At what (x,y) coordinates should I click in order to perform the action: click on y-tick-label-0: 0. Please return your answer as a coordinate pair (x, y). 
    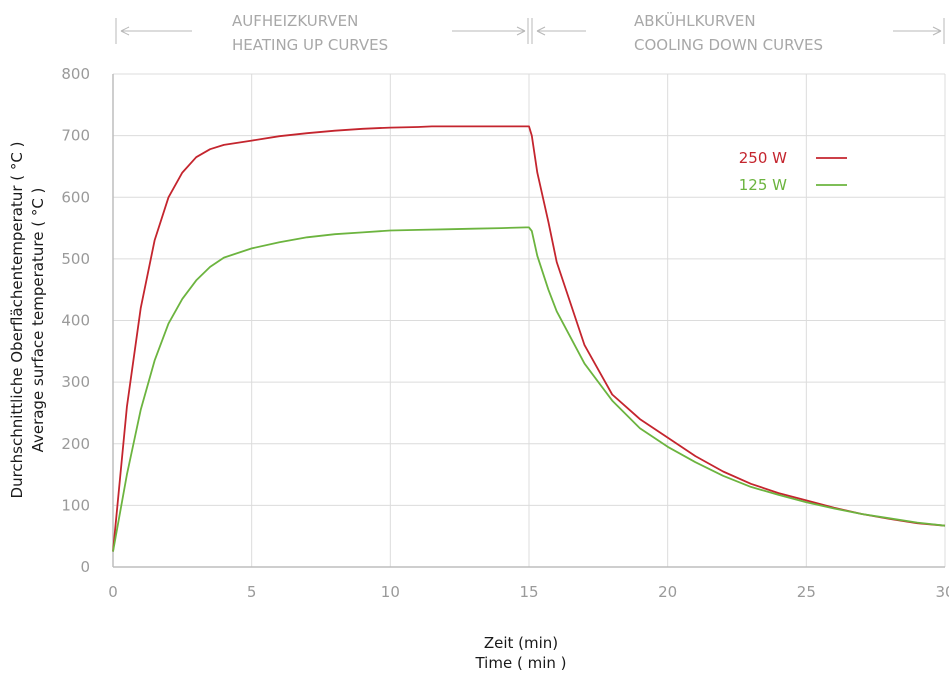
    Looking at the image, I should click on (85, 567).